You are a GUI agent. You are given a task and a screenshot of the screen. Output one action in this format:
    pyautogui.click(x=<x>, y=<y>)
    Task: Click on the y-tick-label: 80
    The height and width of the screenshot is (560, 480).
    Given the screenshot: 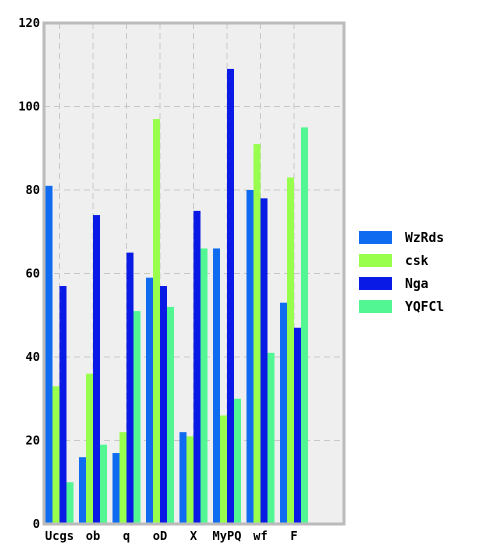 What is the action you would take?
    pyautogui.click(x=33, y=190)
    